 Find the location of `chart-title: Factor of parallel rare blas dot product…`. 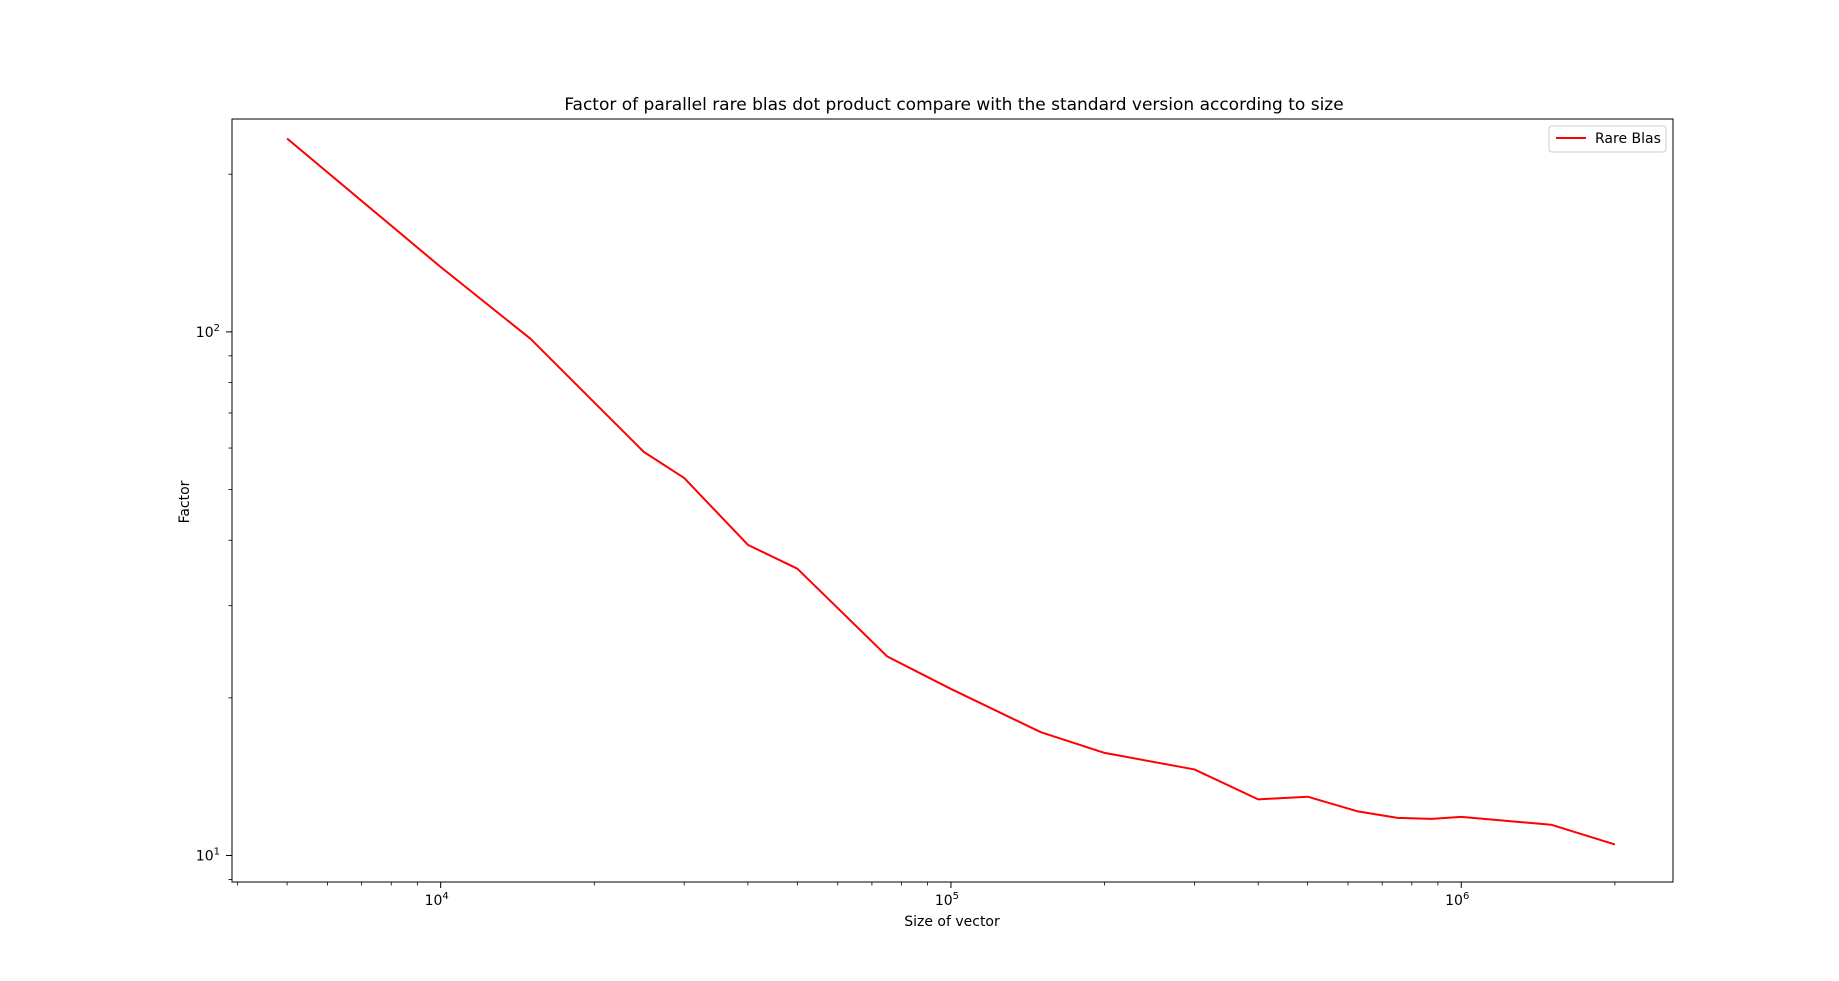

chart-title: Factor of parallel rare blas dot product… is located at coordinates (953, 105).